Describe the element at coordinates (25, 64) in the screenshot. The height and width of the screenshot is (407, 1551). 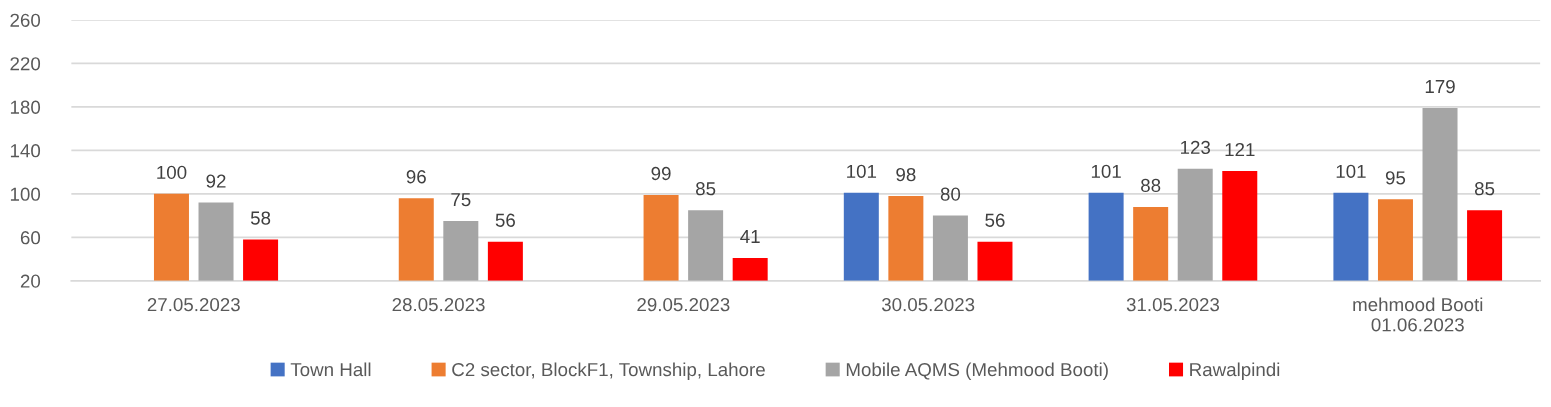
I see `y-tick-label: 220` at that location.